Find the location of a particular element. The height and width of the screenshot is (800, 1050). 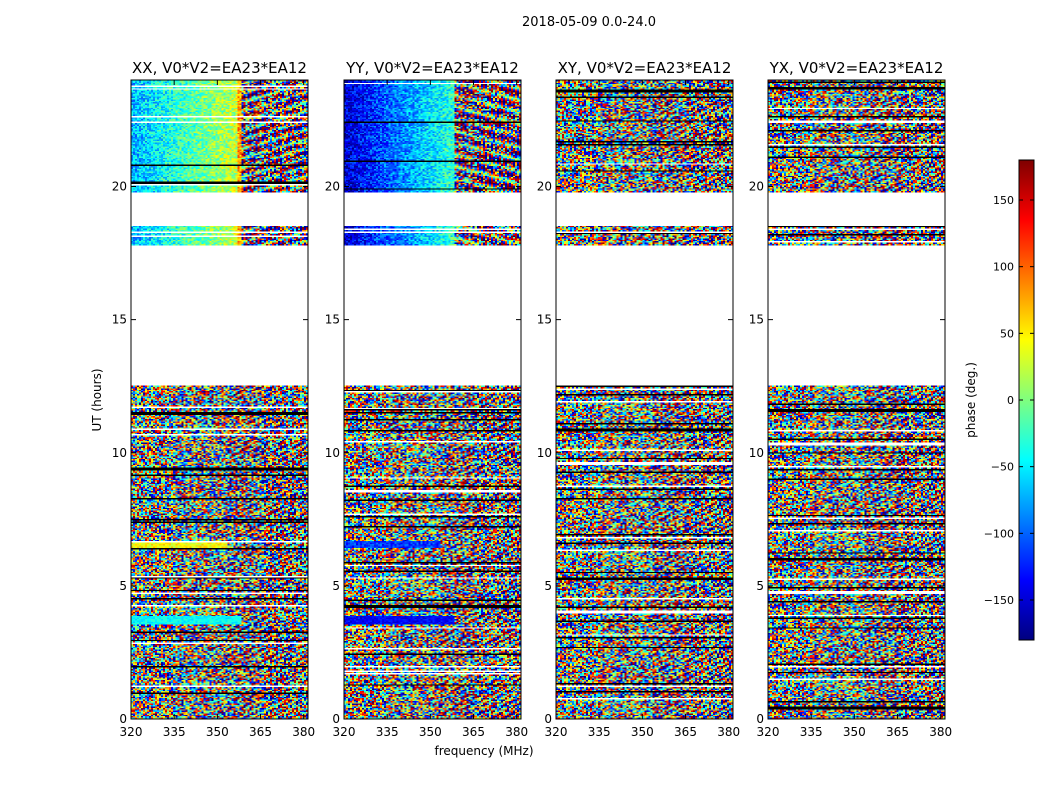

colorbar-tick-label: −100 is located at coordinates (999, 533).